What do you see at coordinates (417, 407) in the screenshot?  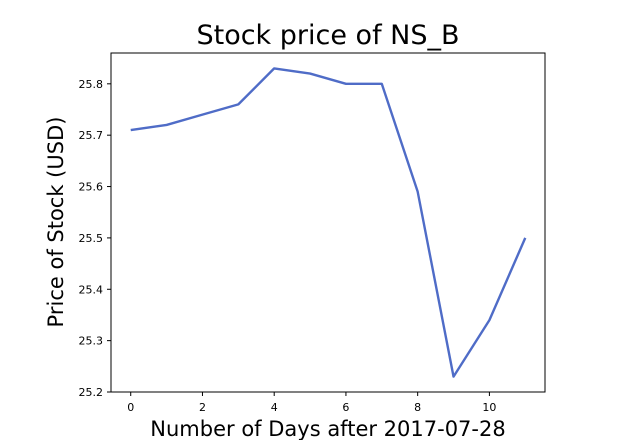 I see `x-tick-label: 8` at bounding box center [417, 407].